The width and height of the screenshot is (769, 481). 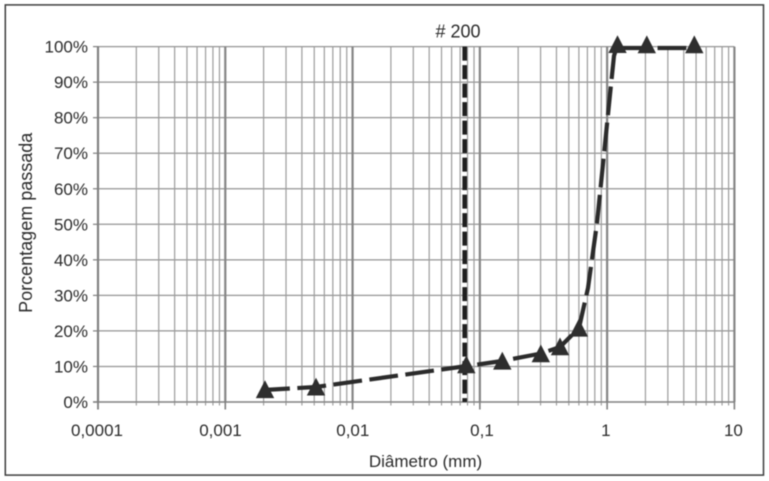 What do you see at coordinates (352, 430) in the screenshot?
I see `svg-text: 0,01` at bounding box center [352, 430].